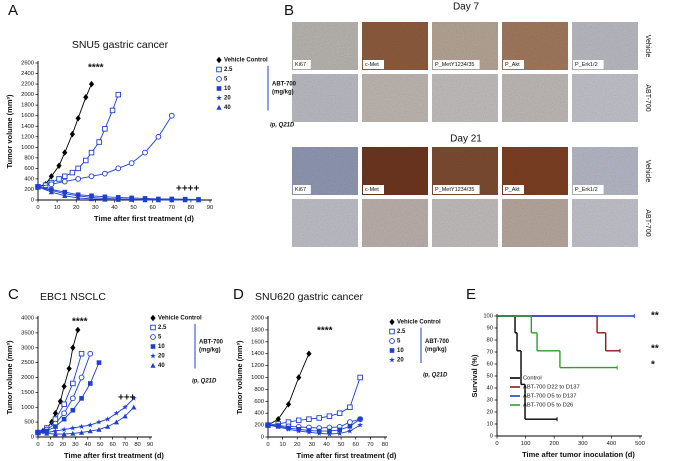 The width and height of the screenshot is (685, 461). Describe the element at coordinates (227, 108) in the screenshot. I see `legend-label: 40` at that location.